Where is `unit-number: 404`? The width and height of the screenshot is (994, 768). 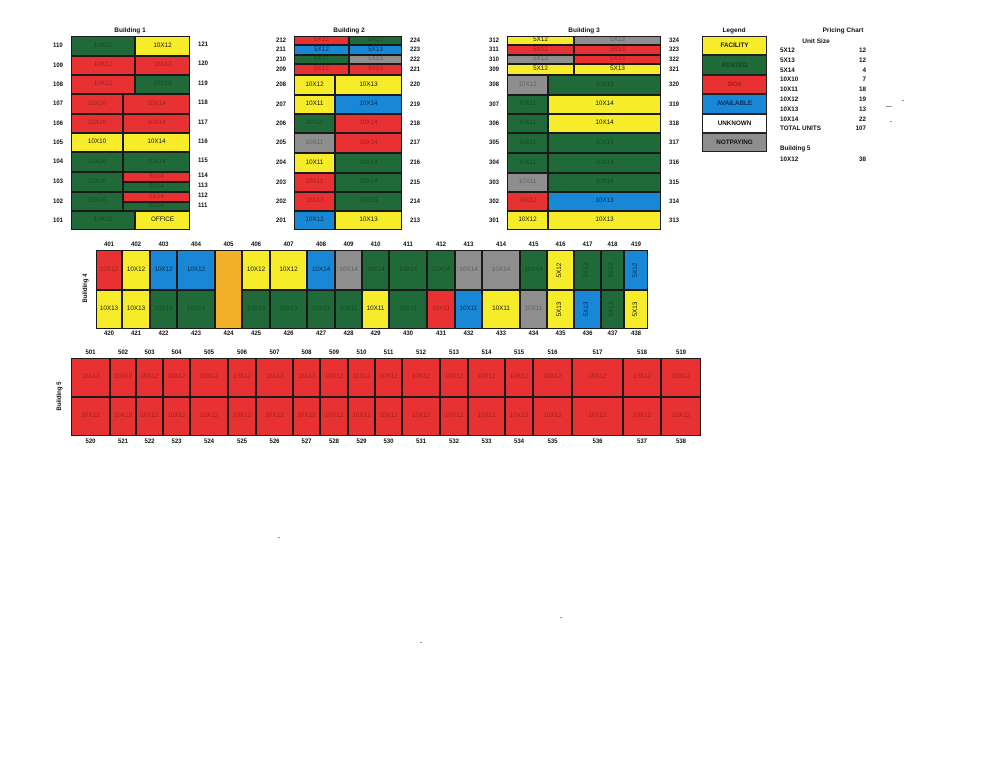 unit-number: 404 is located at coordinates (195, 245).